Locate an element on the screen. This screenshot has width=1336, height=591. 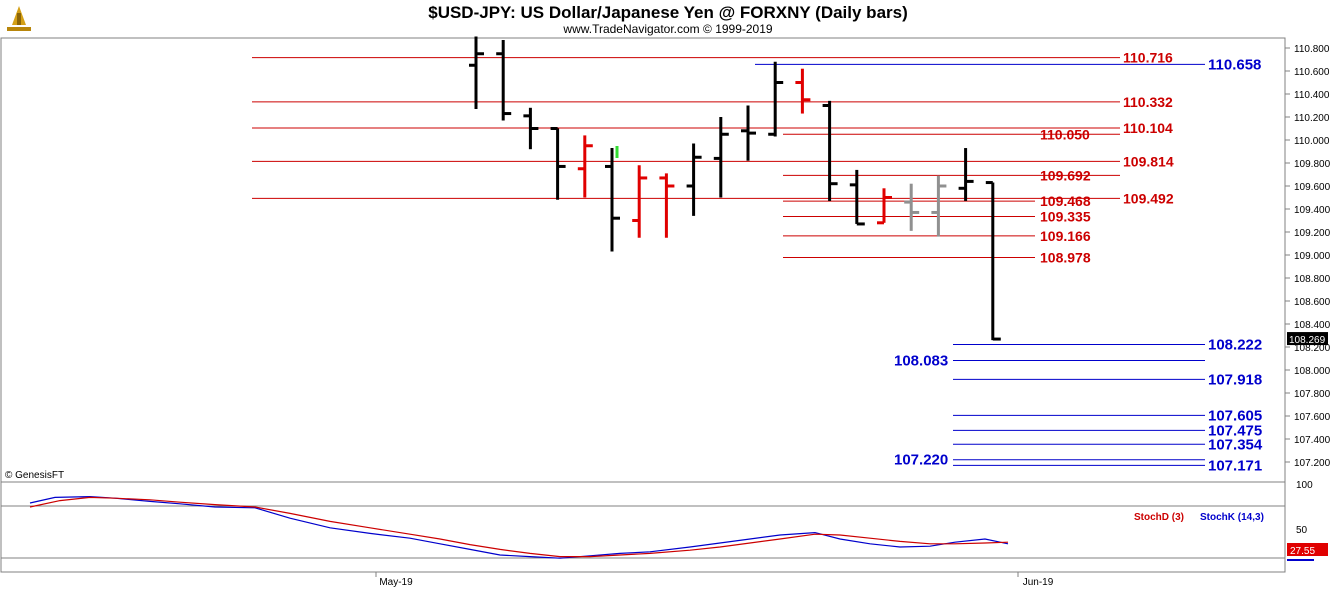
y-tick-label: 107.800 is located at coordinates (1312, 394).